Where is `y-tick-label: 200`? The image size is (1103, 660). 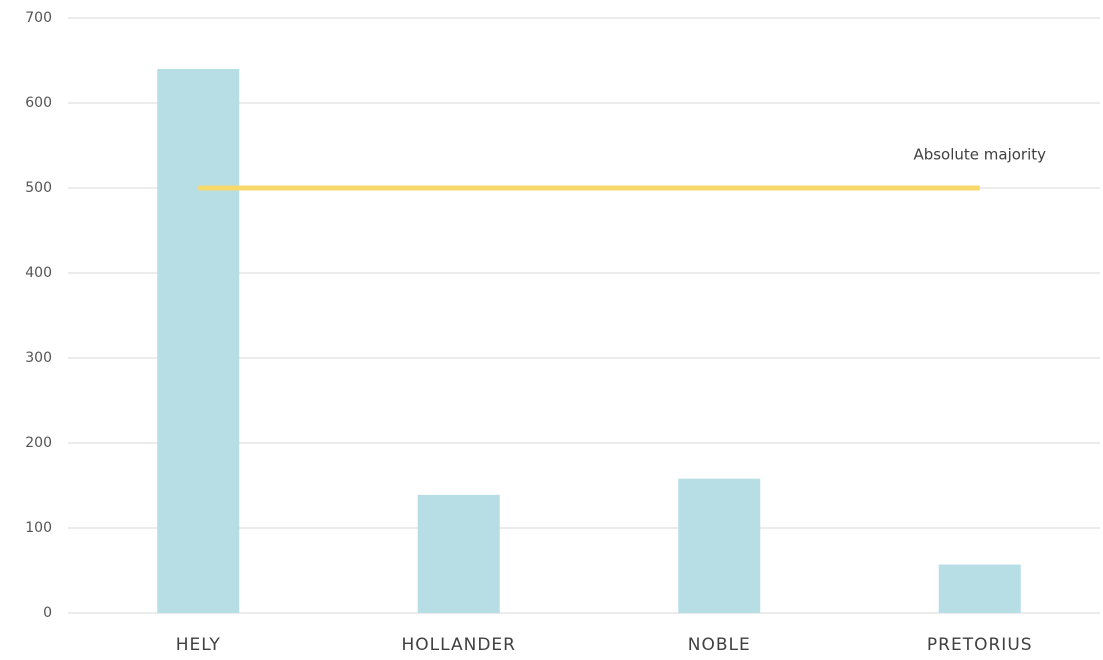
y-tick-label: 200 is located at coordinates (38, 443).